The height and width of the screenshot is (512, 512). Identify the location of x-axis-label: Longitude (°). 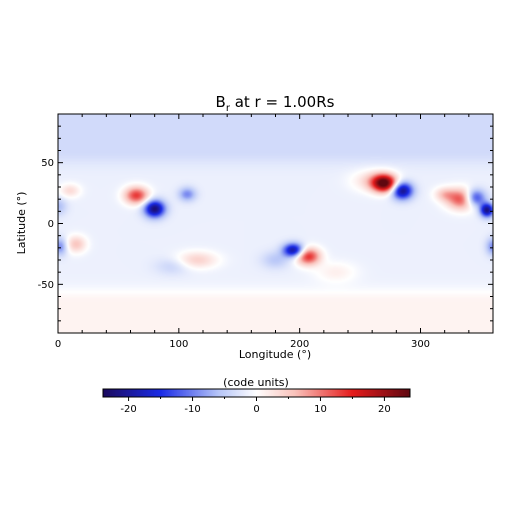
(275, 354).